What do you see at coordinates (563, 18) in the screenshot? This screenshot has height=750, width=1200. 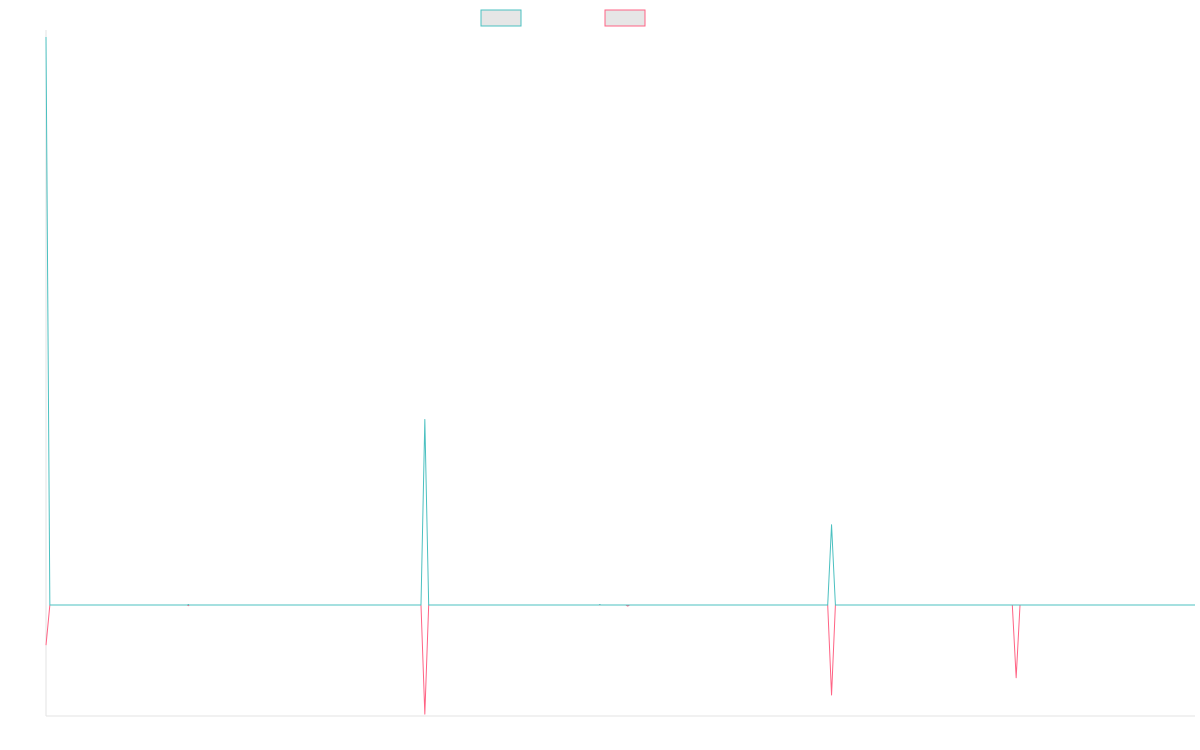 I see `legend` at bounding box center [563, 18].